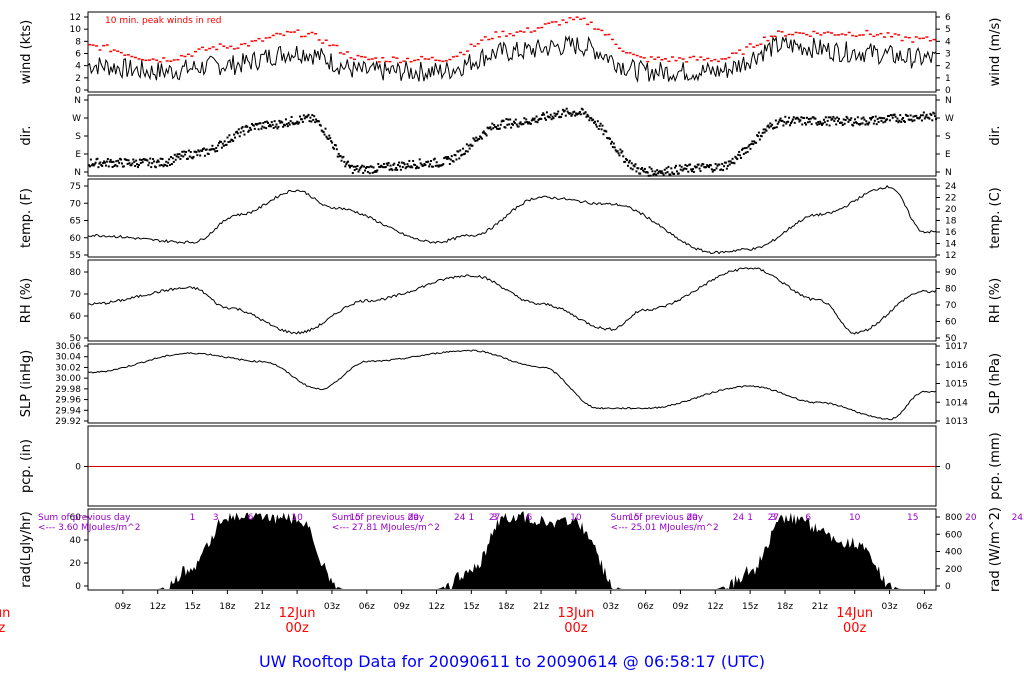 This screenshot has height=700, width=1024. What do you see at coordinates (158, 607) in the screenshot?
I see `time-tick-label: 12z` at bounding box center [158, 607].